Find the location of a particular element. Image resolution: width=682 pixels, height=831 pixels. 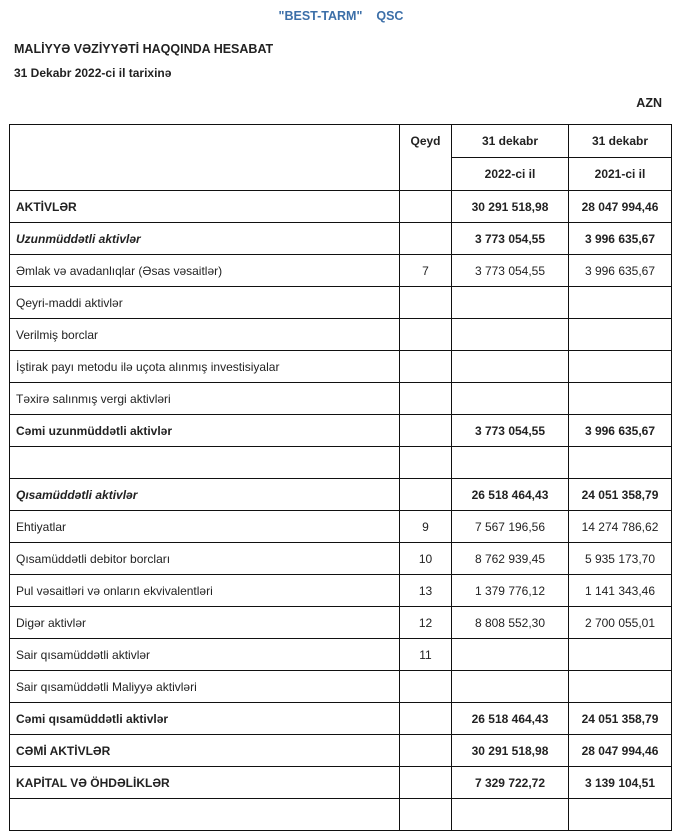

row-note: 7 is located at coordinates (425, 270).